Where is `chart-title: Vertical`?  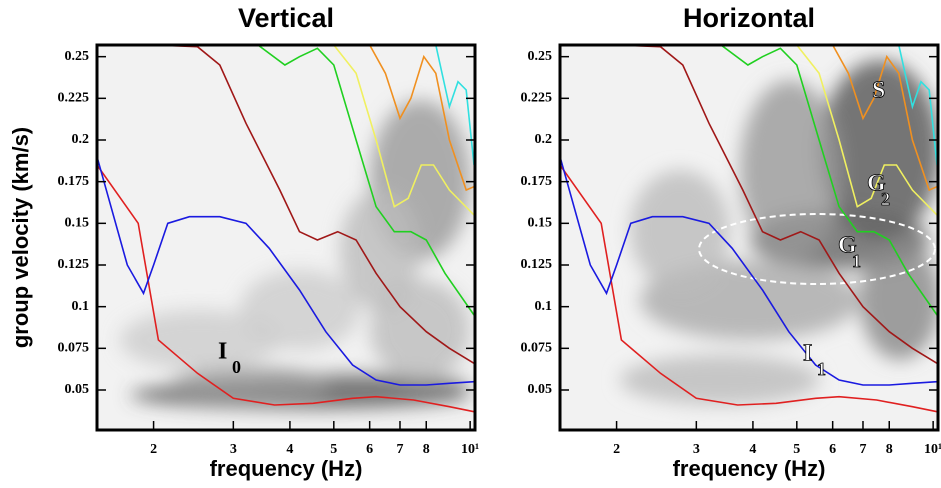 chart-title: Vertical is located at coordinates (286, 18).